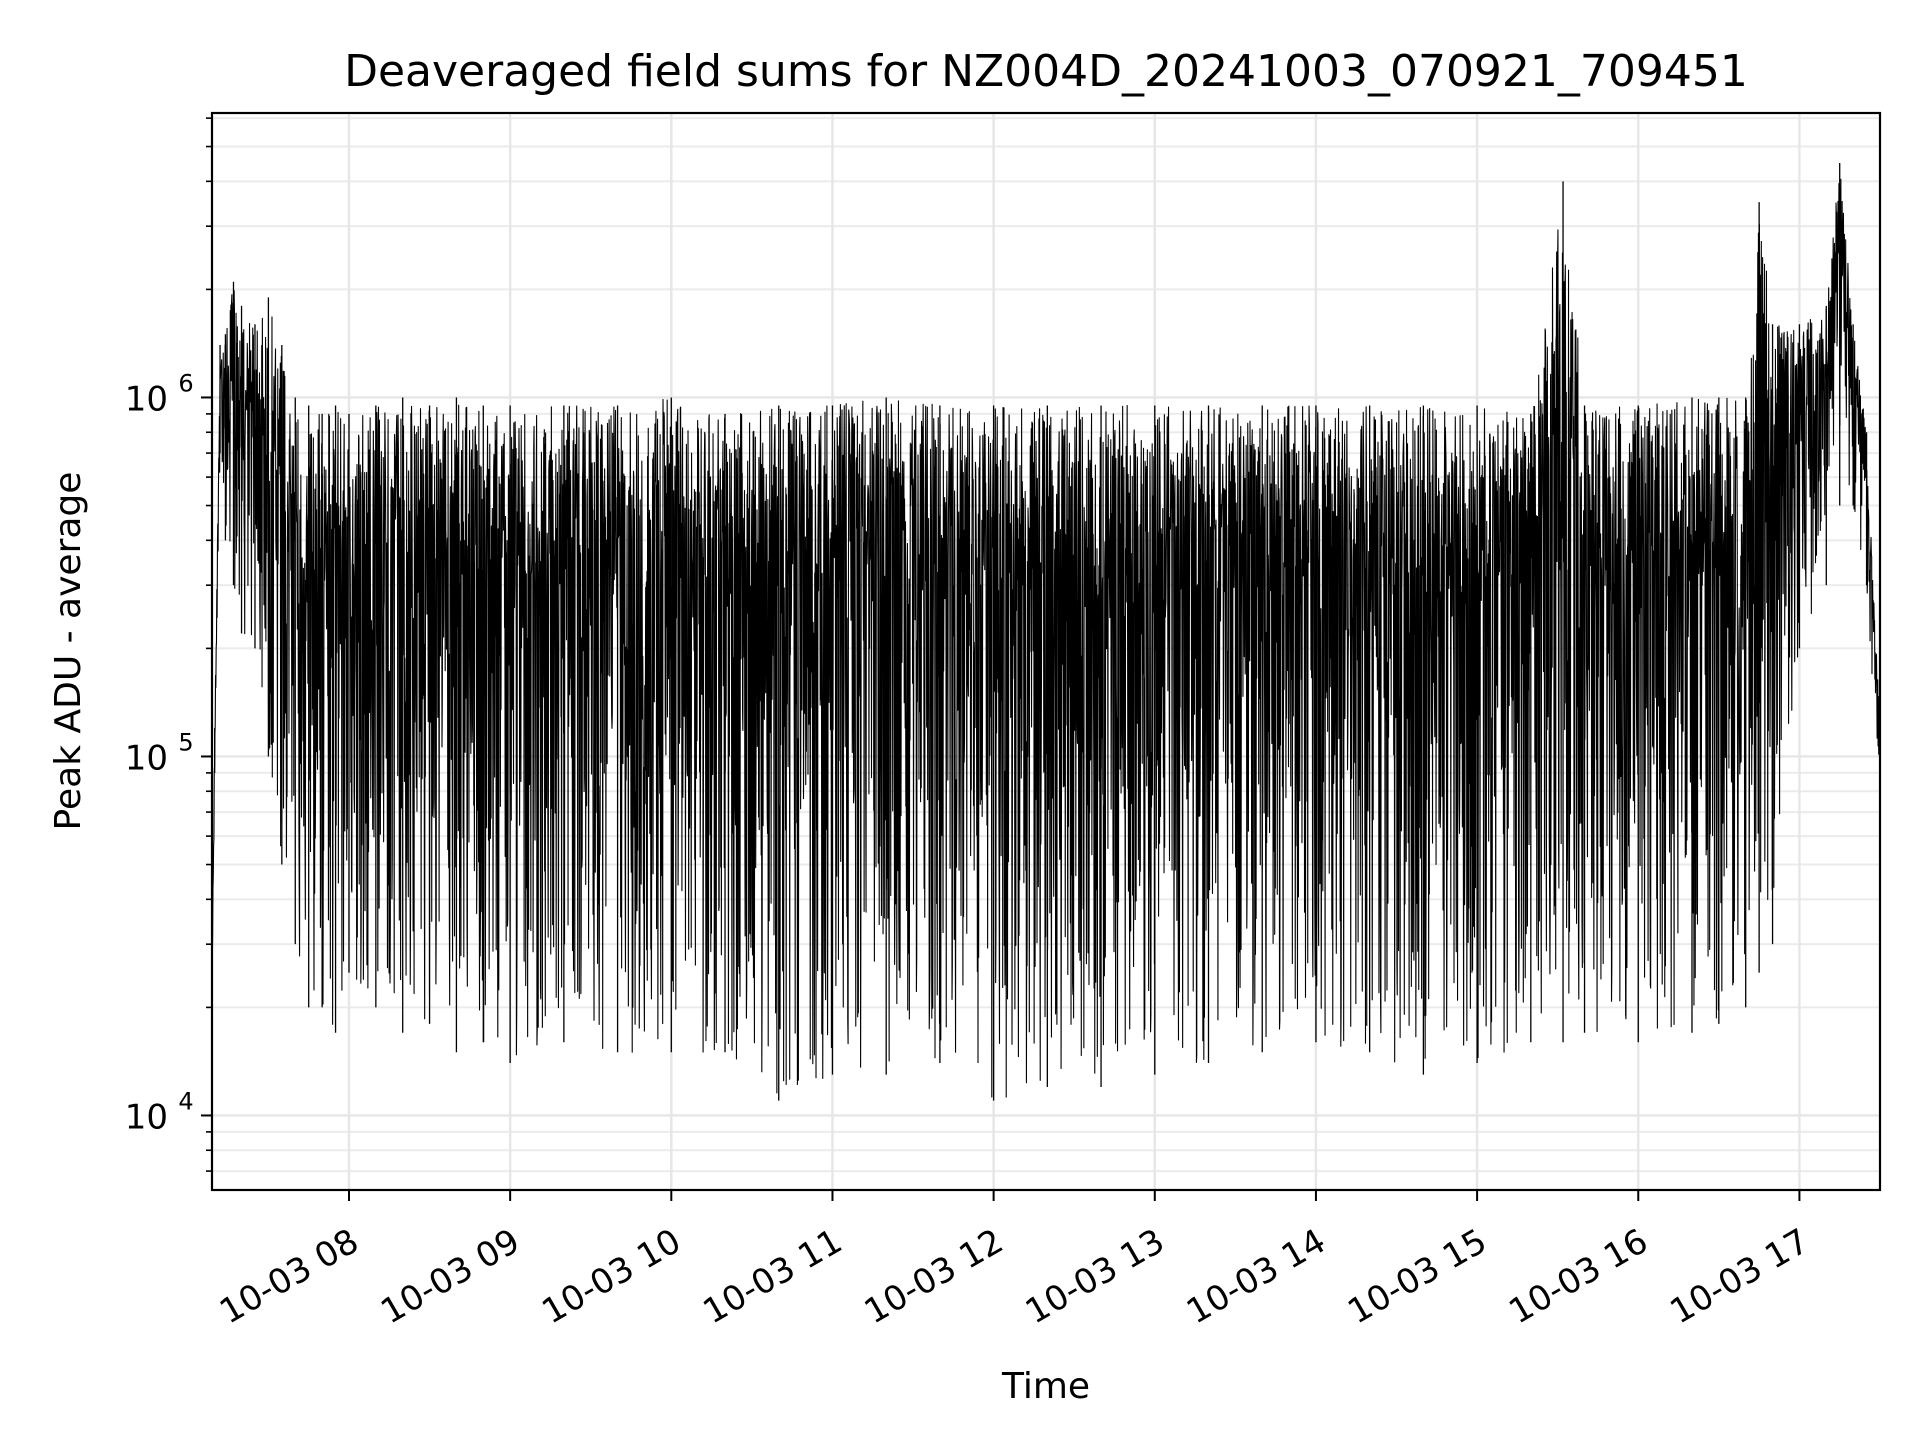 The image size is (1920, 1440). I want to click on y-tick-label-exponent: 6, so click(185, 383).